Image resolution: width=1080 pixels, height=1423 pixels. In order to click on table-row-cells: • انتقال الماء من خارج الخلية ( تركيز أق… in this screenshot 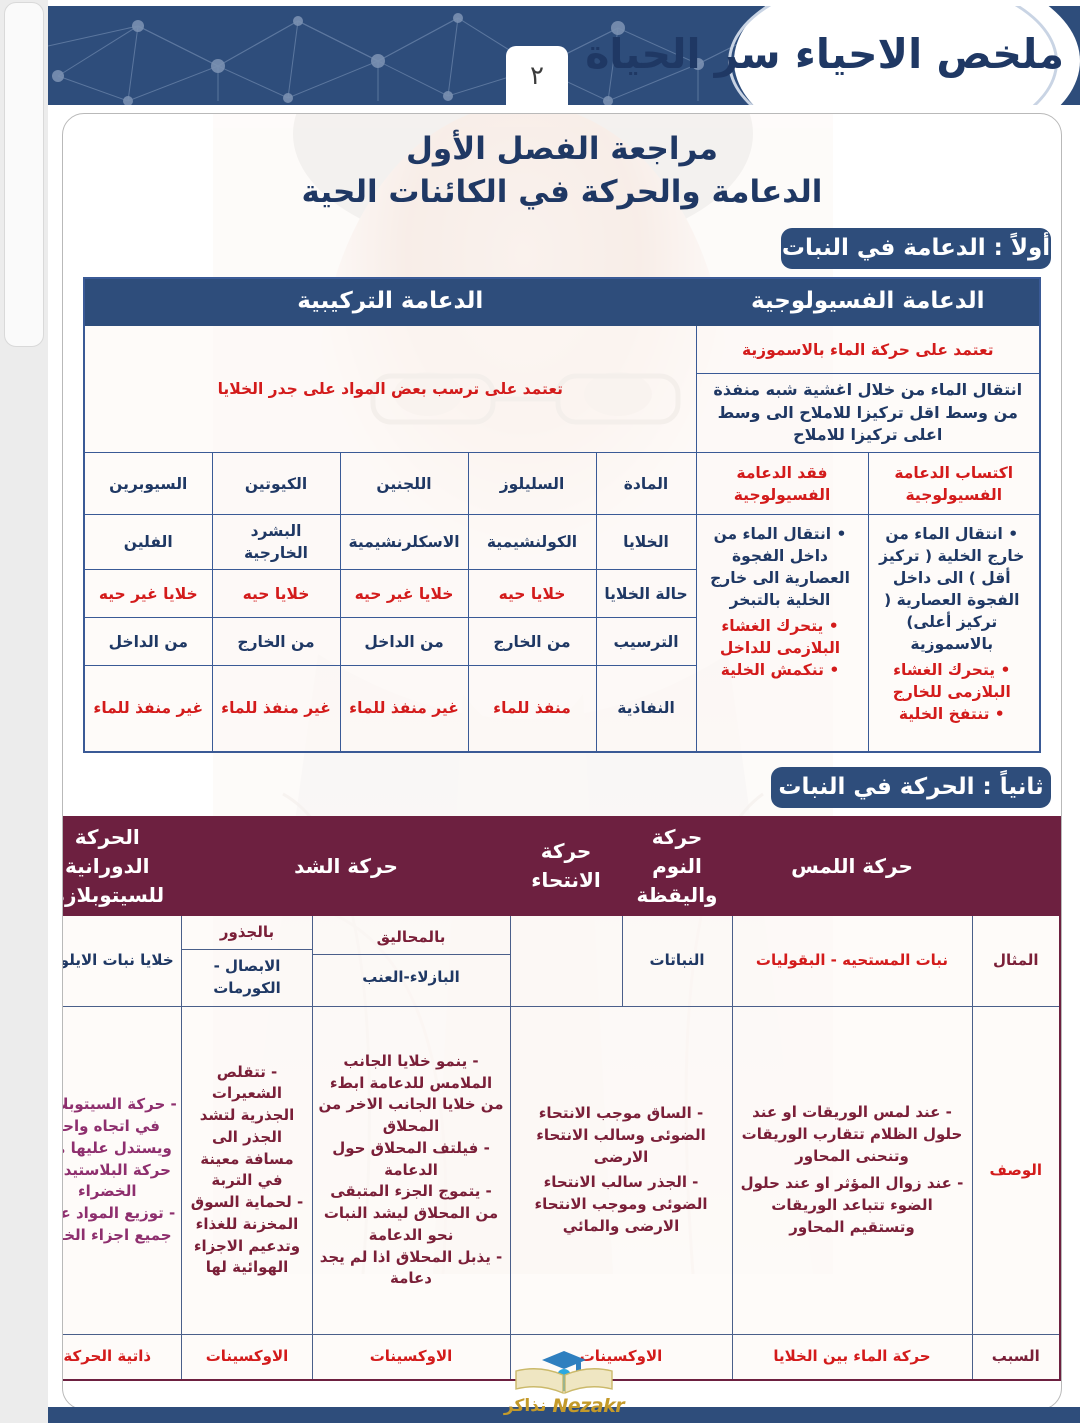, I will do `click(562, 633)`.